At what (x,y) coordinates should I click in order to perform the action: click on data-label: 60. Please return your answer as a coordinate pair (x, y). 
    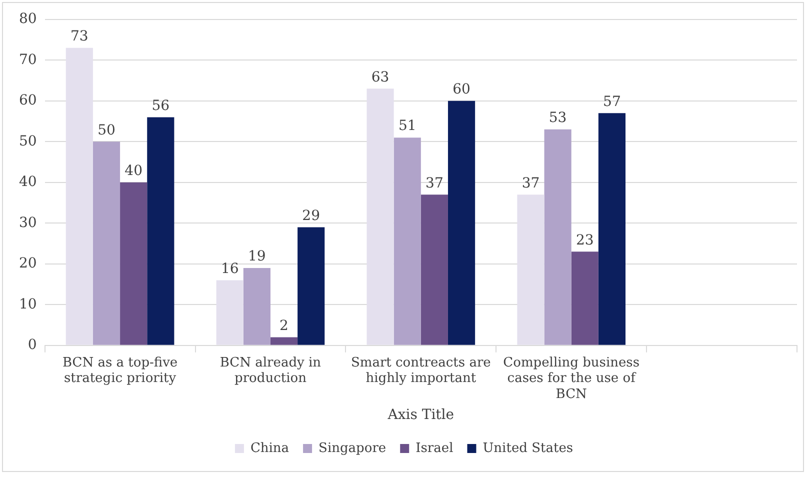
    Looking at the image, I should click on (461, 90).